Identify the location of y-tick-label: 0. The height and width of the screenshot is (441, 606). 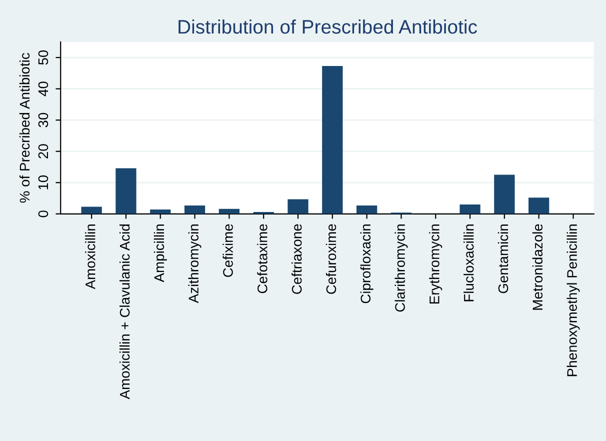
(43, 214).